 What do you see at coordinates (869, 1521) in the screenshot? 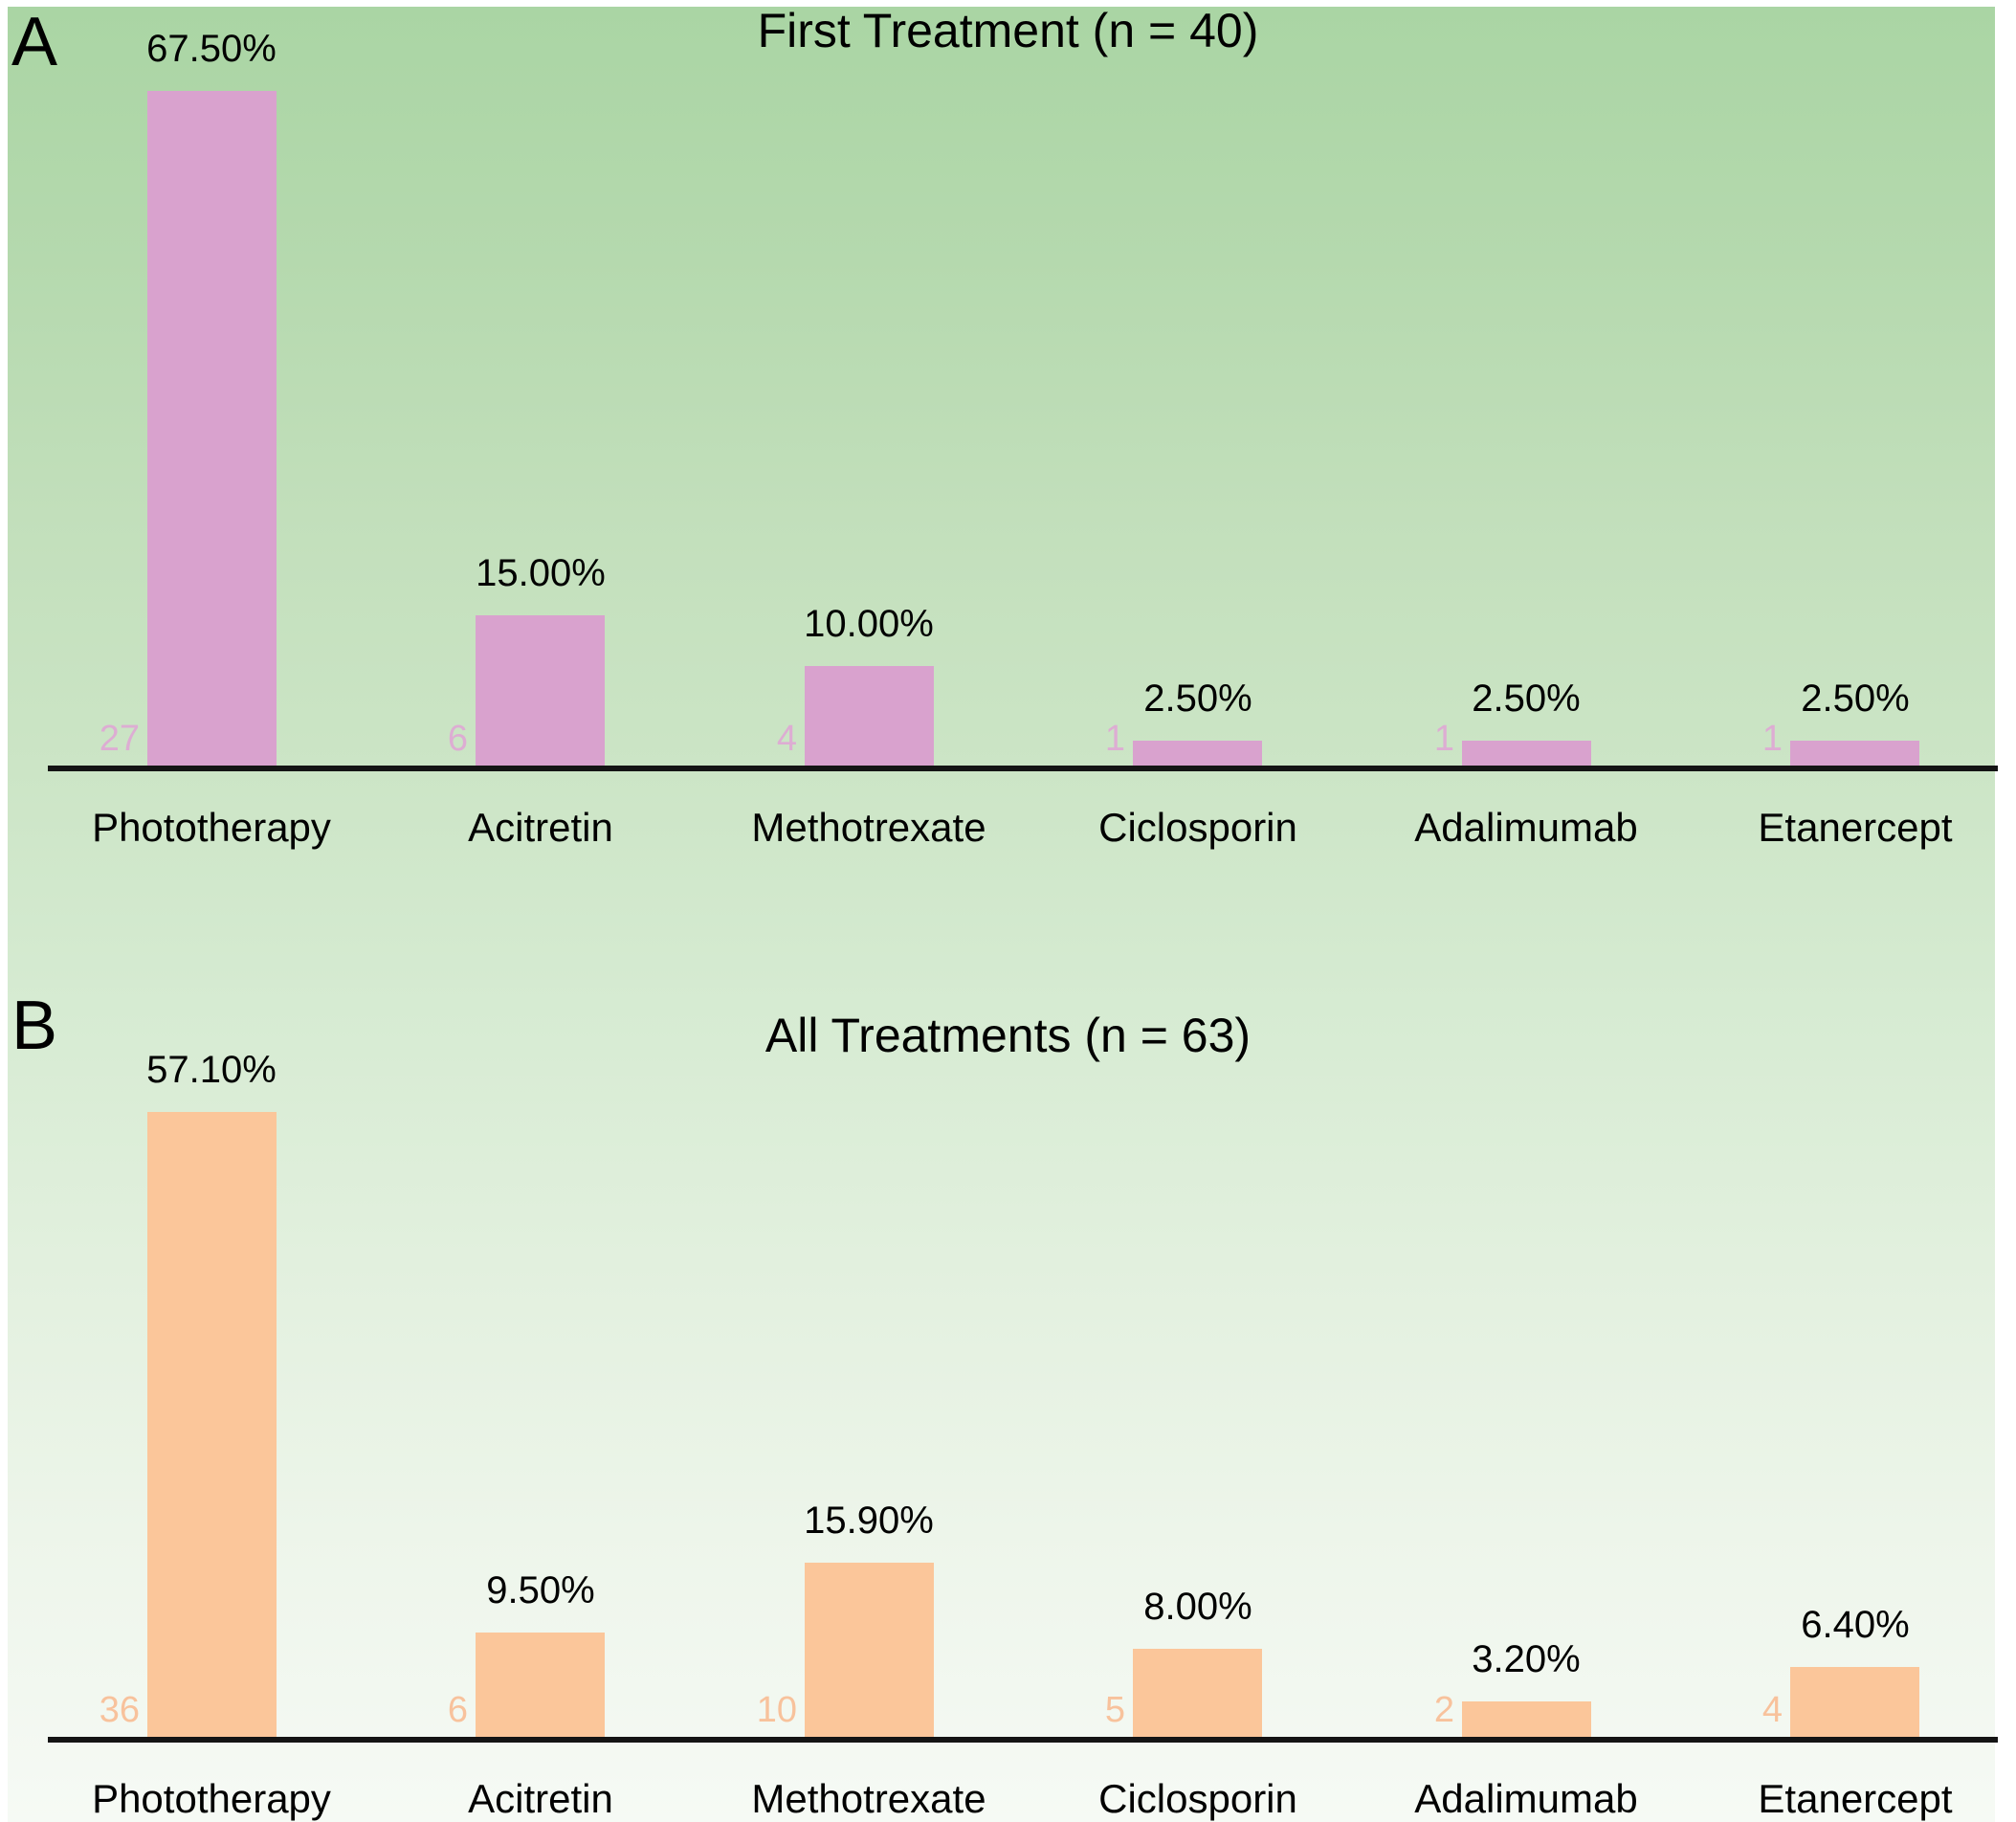
I see `percent-label: 15.90%` at bounding box center [869, 1521].